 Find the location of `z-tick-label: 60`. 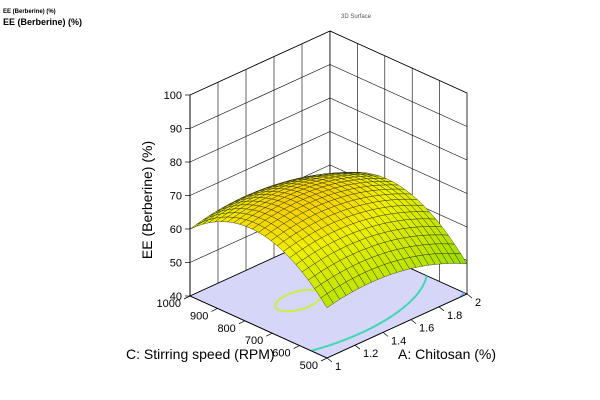

z-tick-label: 60 is located at coordinates (176, 230).